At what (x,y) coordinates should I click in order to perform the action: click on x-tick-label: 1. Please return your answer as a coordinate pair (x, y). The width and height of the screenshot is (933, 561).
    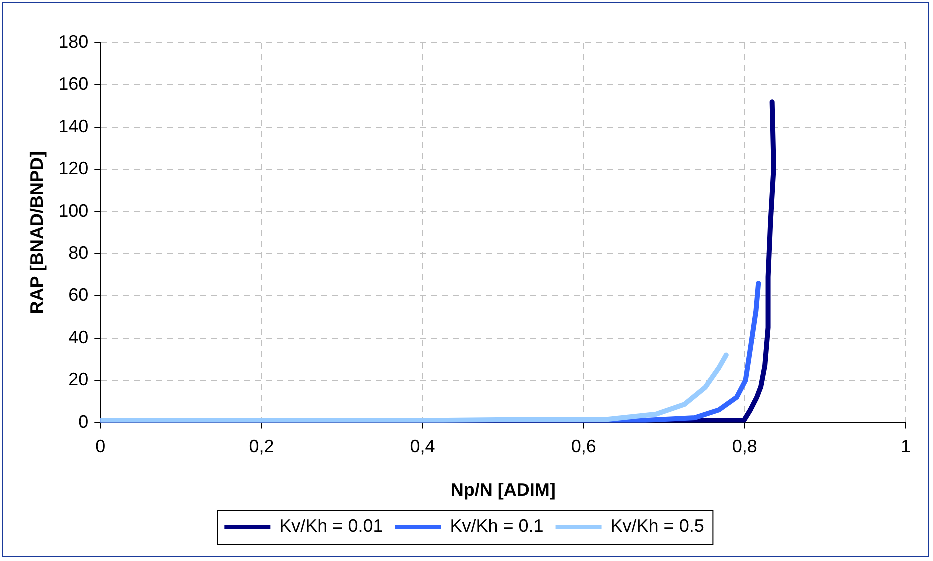
    Looking at the image, I should click on (906, 446).